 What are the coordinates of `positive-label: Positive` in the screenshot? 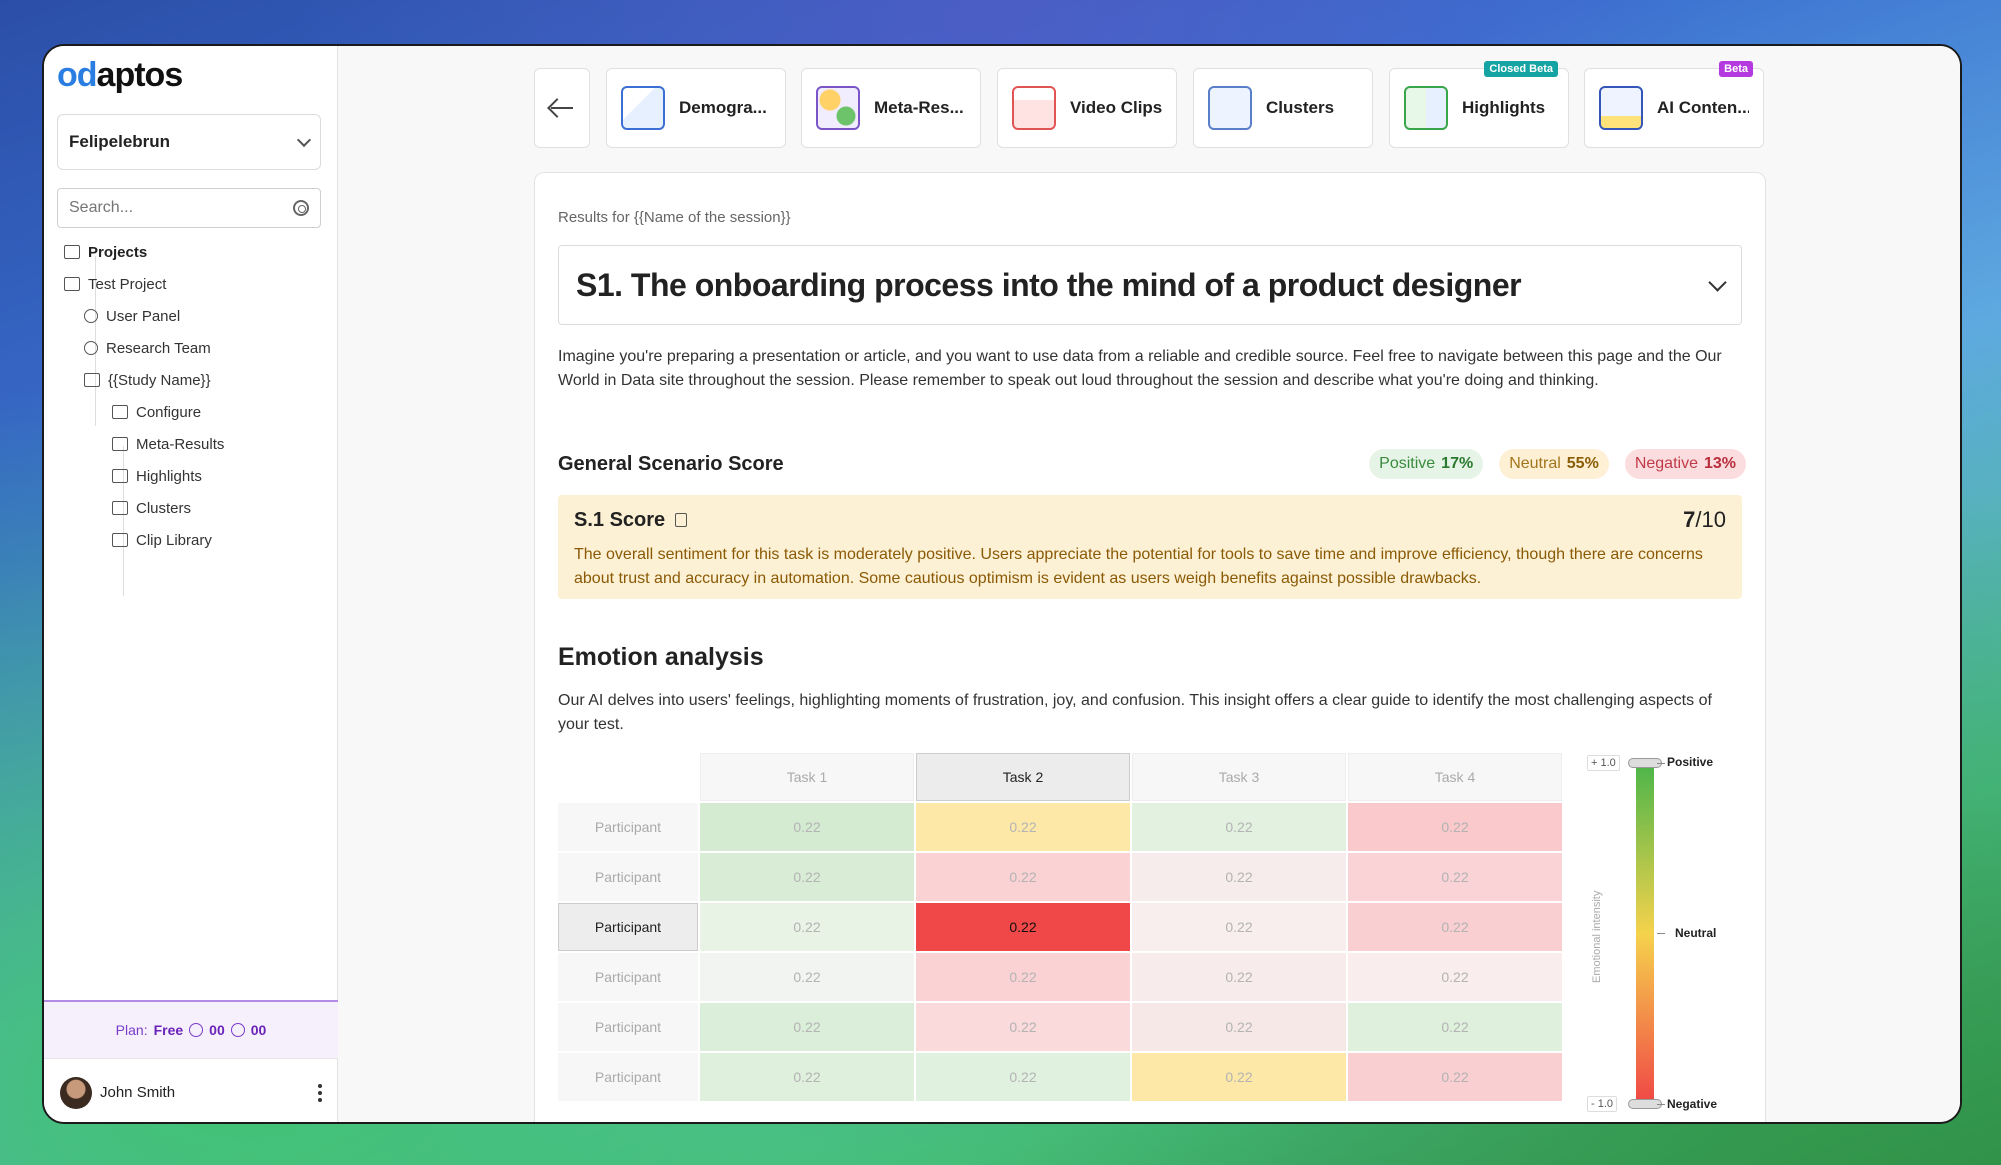 It's located at (1407, 463).